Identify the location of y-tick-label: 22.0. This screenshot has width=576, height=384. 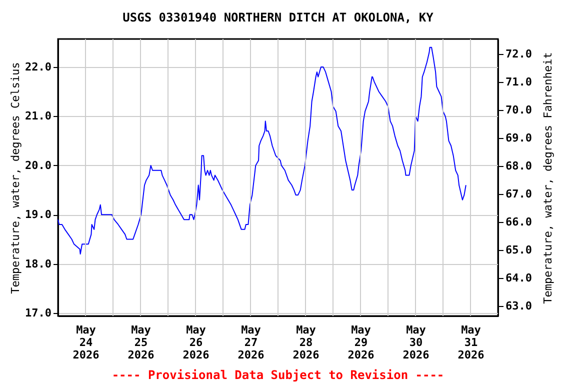
(38, 67).